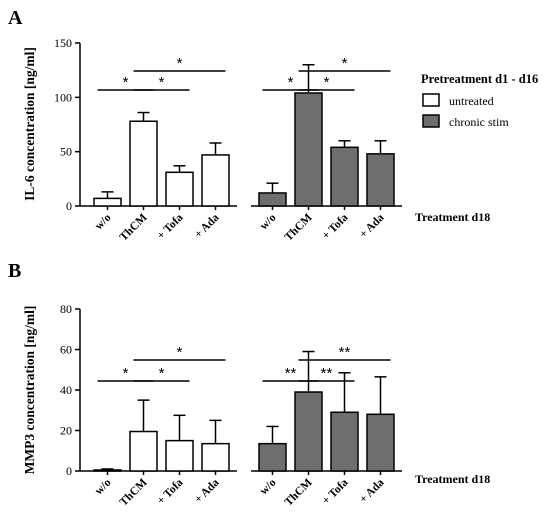  Describe the element at coordinates (479, 122) in the screenshot. I see `legend-label-chronic-stim: chronic stim` at that location.